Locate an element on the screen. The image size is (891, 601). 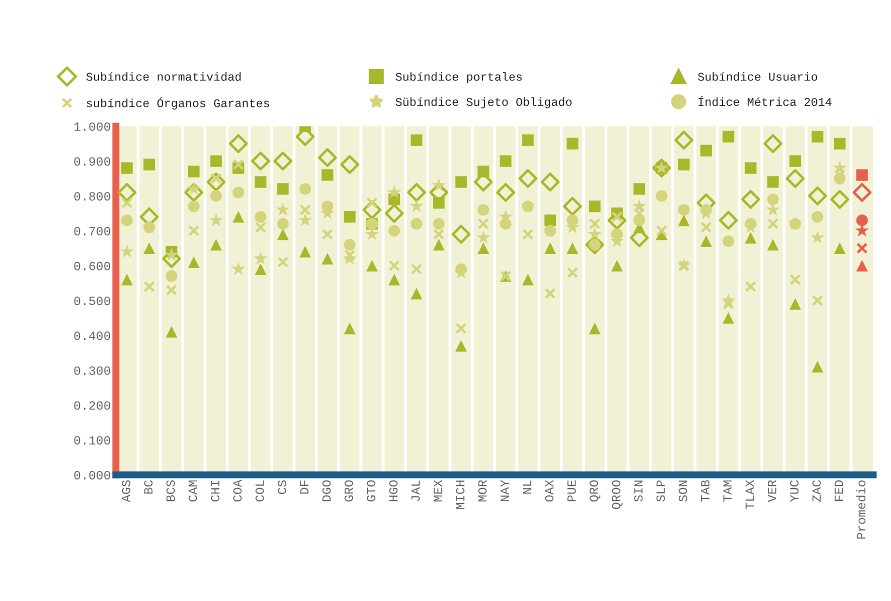
y-tick-label: 0.400 is located at coordinates (92, 336).